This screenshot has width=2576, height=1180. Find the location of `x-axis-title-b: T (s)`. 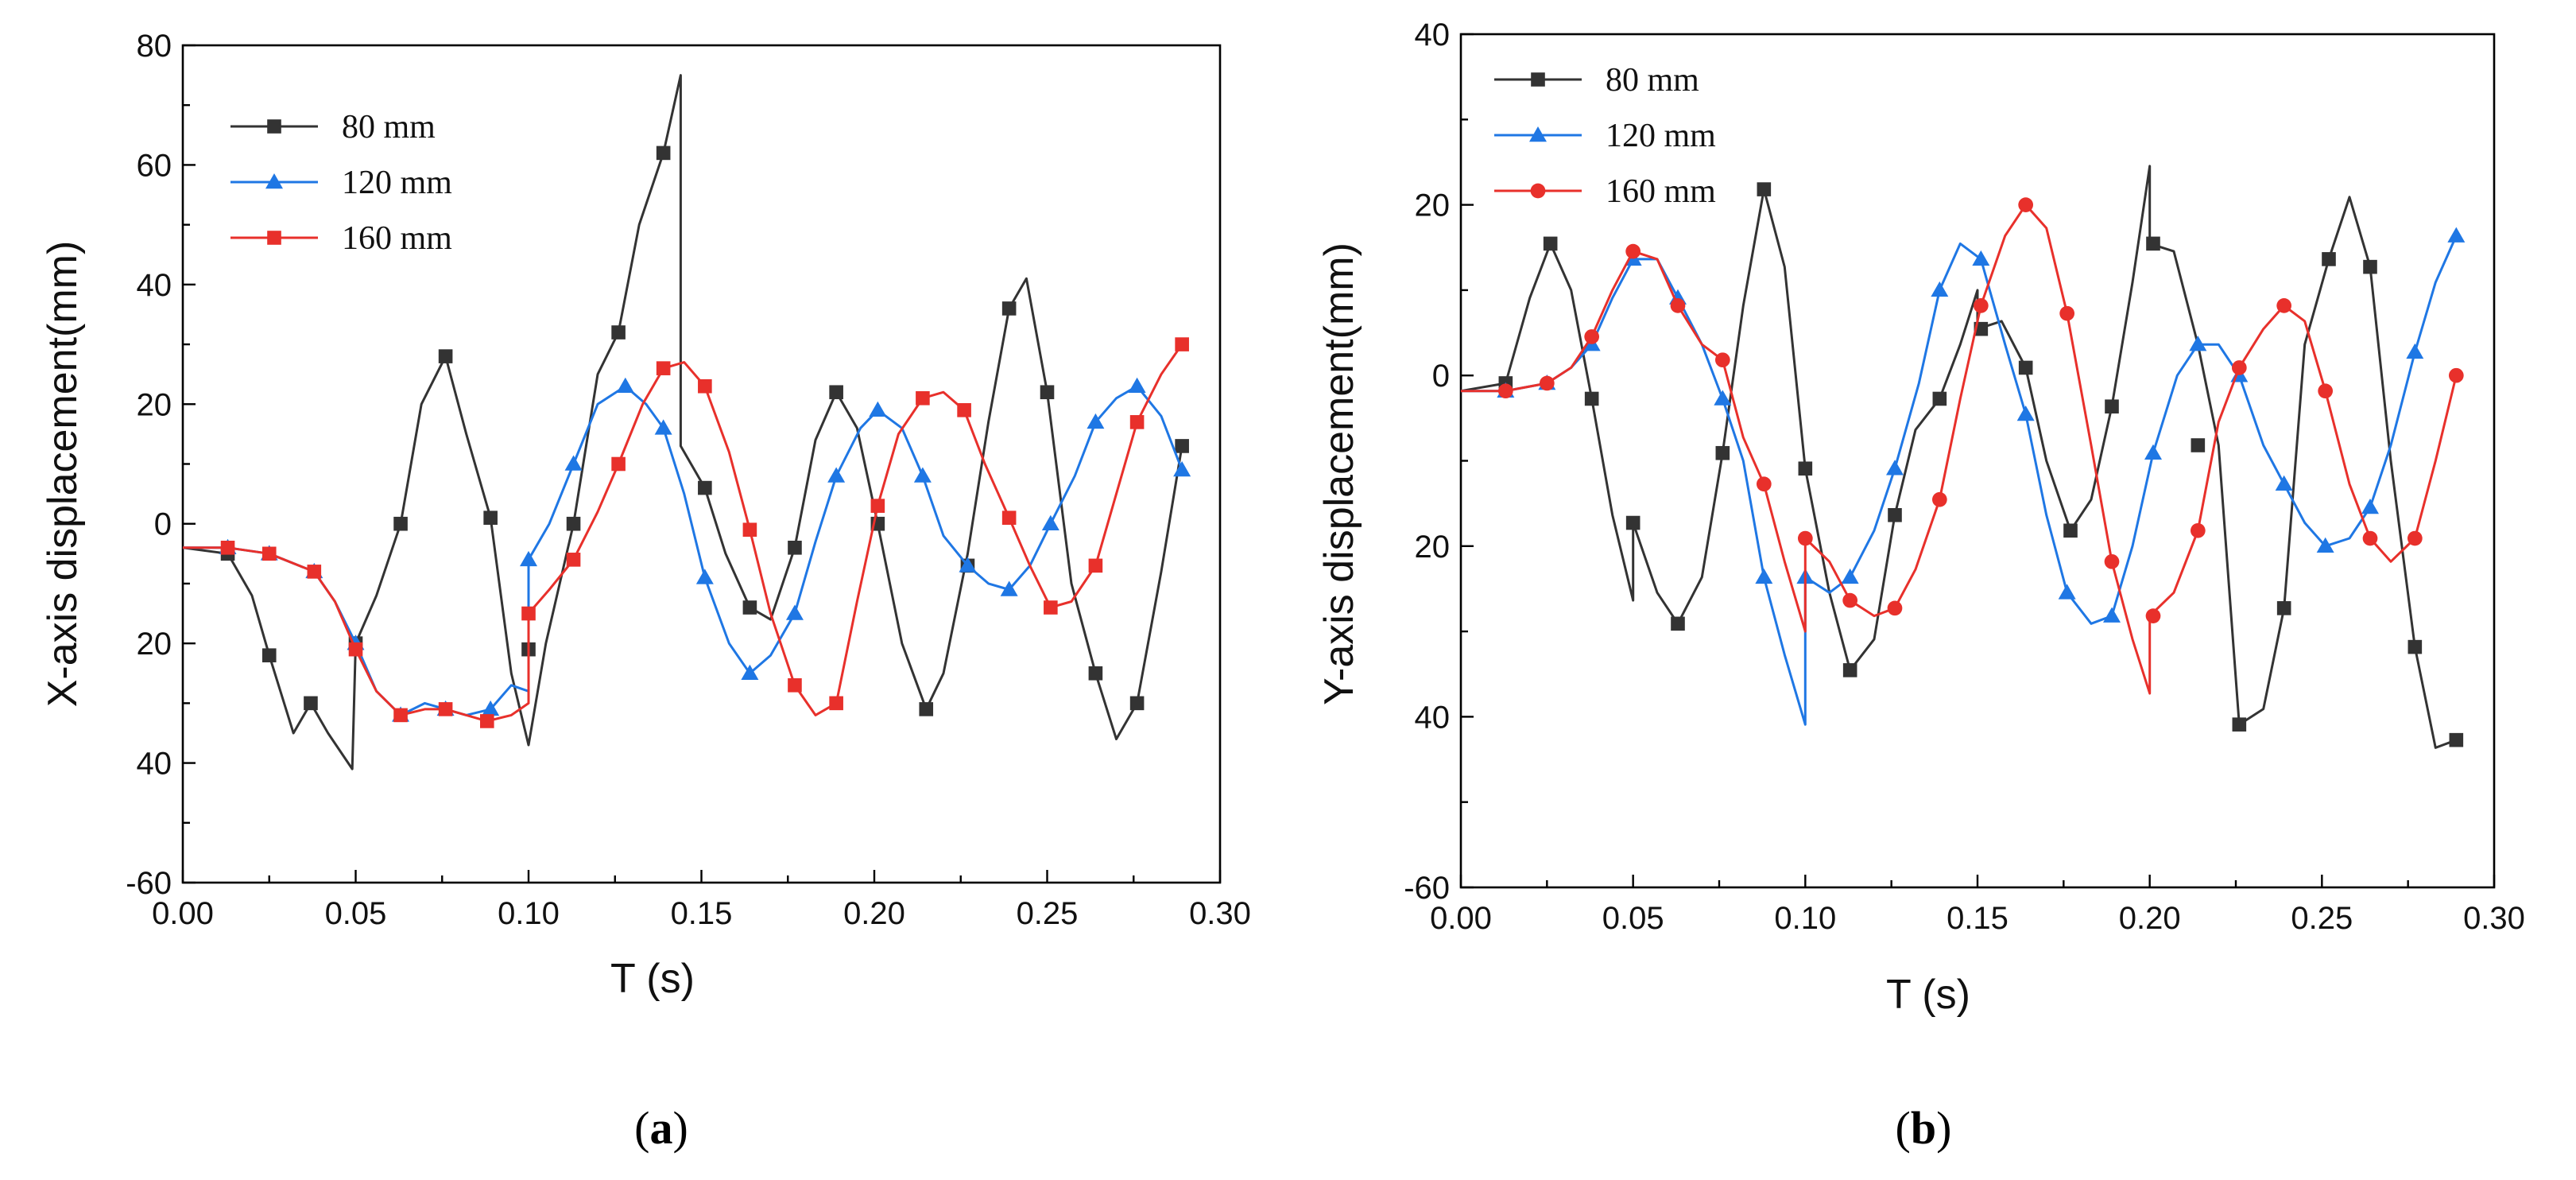

x-axis-title-b: T (s) is located at coordinates (1928, 995).